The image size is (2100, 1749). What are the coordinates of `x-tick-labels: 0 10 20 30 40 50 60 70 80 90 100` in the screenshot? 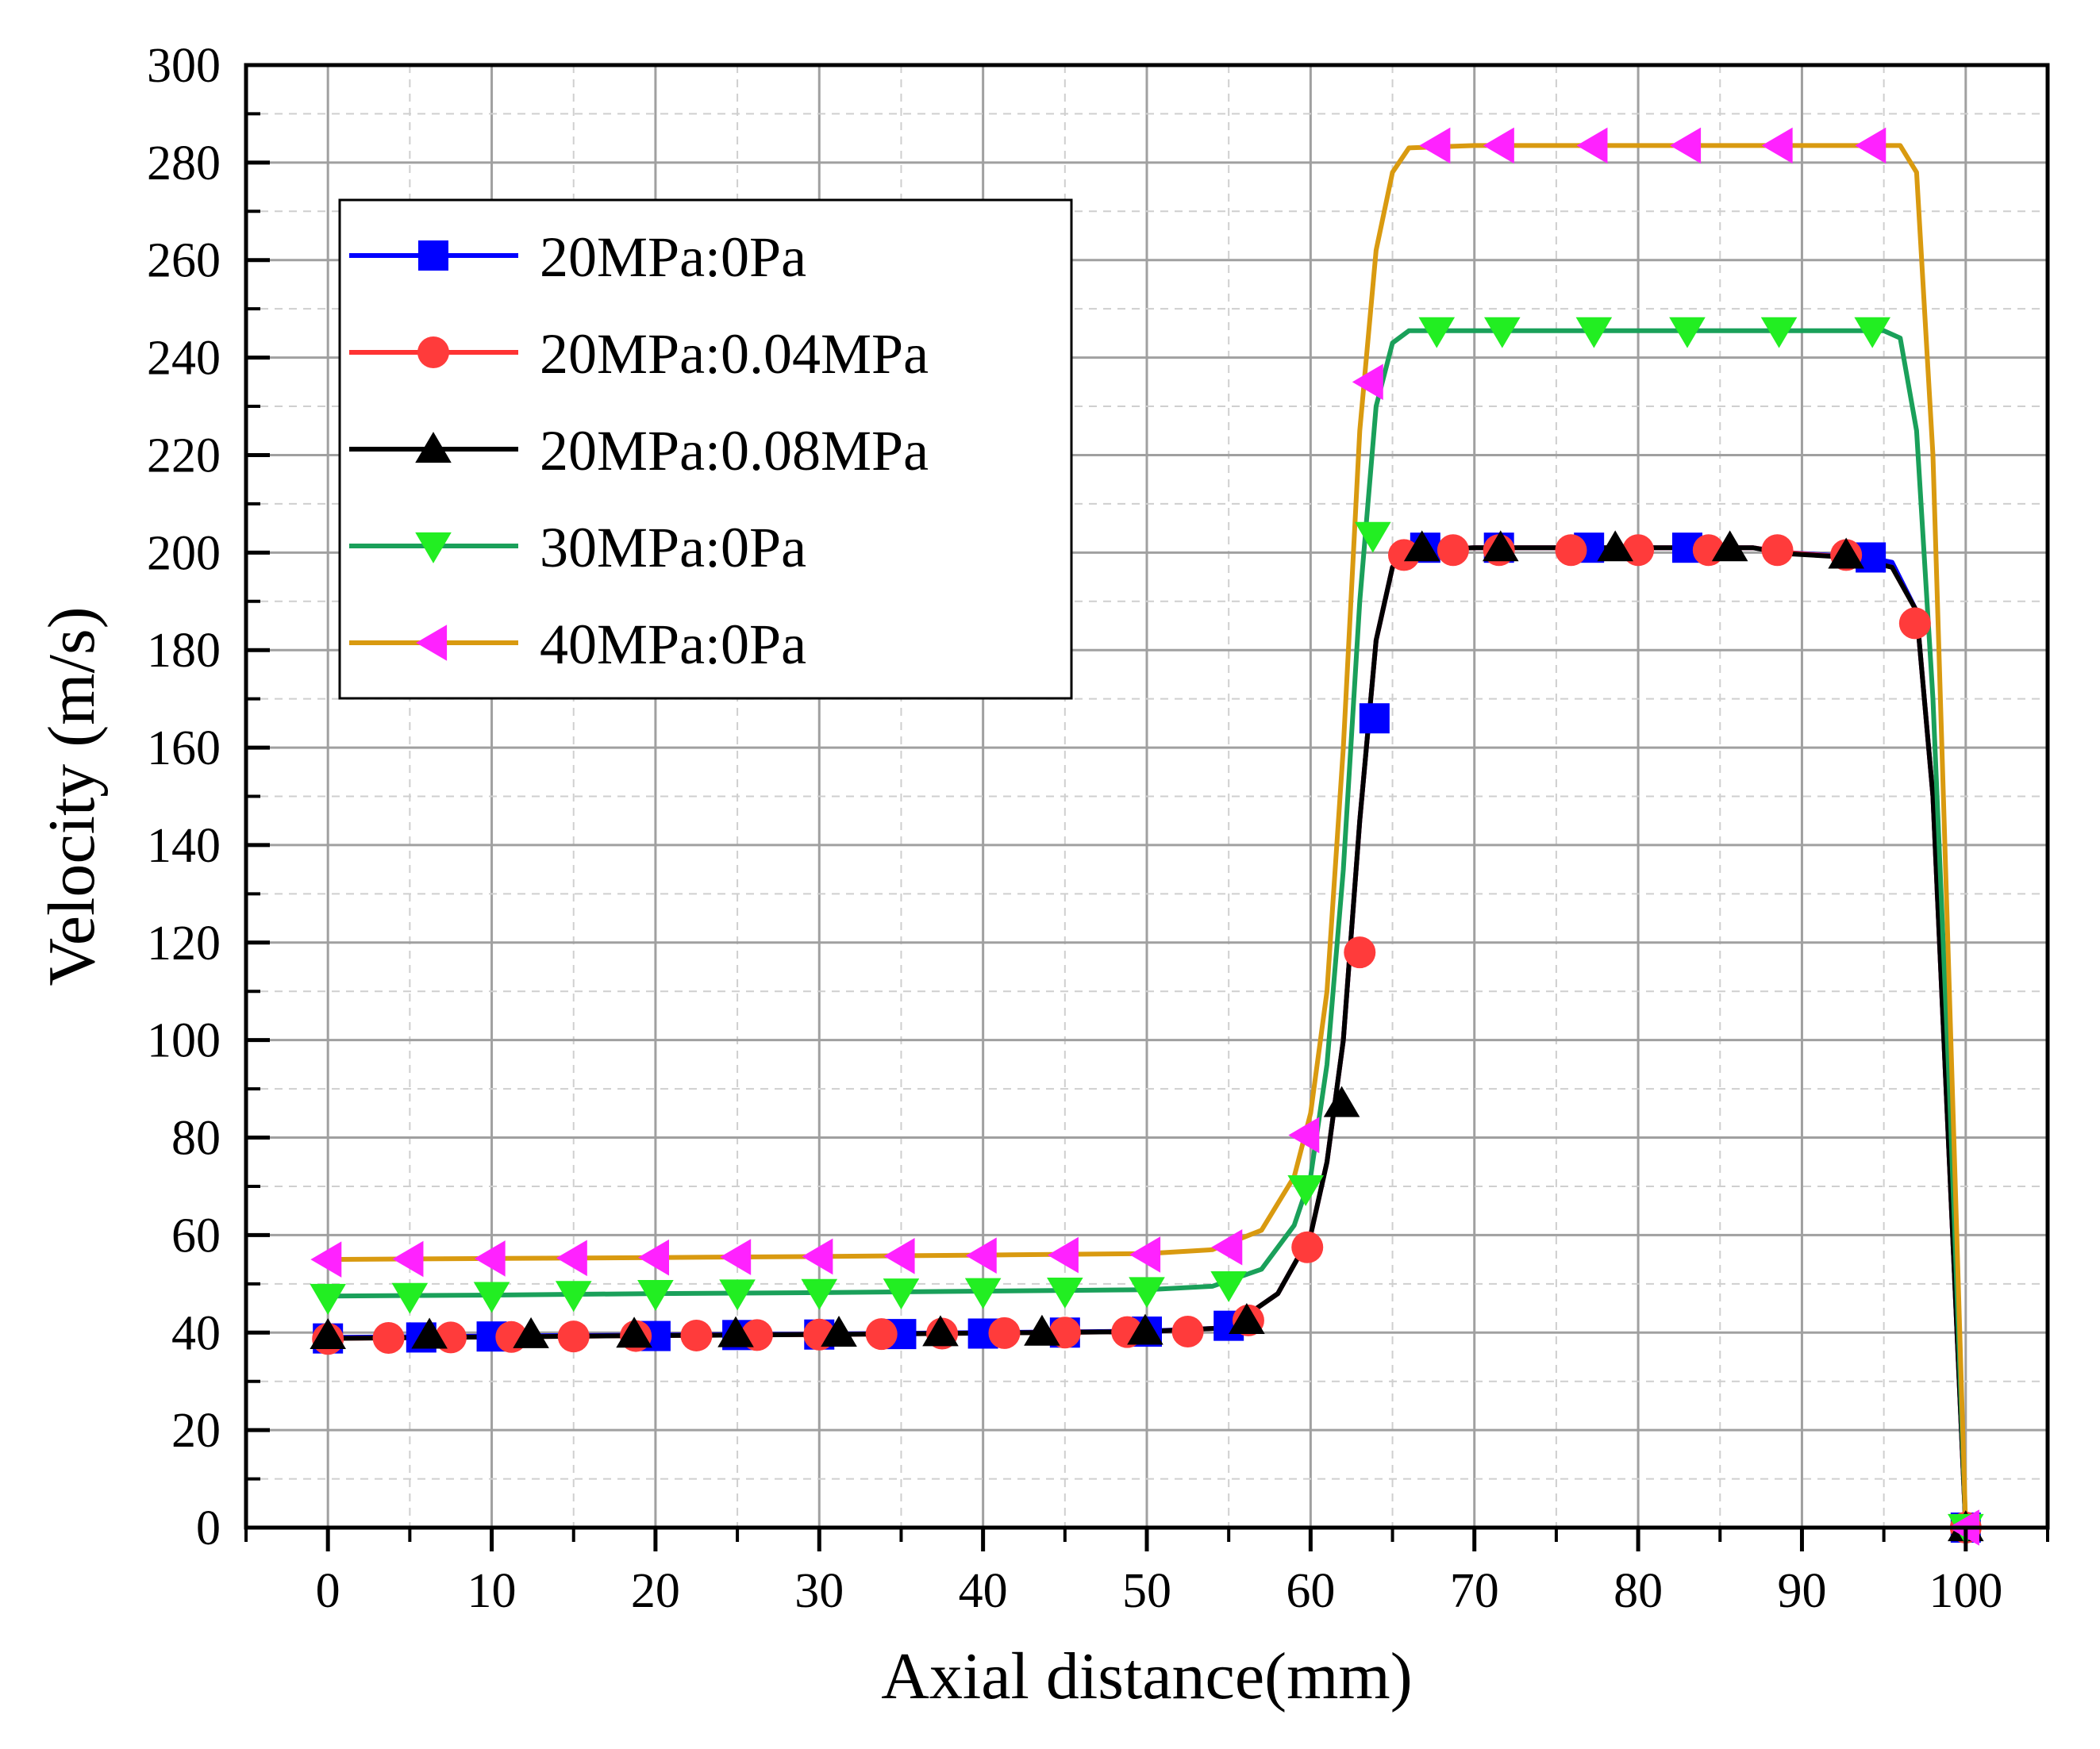 It's located at (1159, 1591).